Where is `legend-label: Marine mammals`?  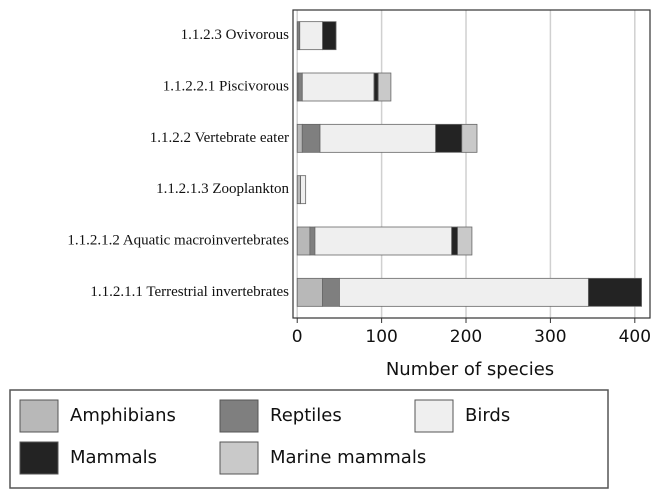
legend-label: Marine mammals is located at coordinates (348, 457).